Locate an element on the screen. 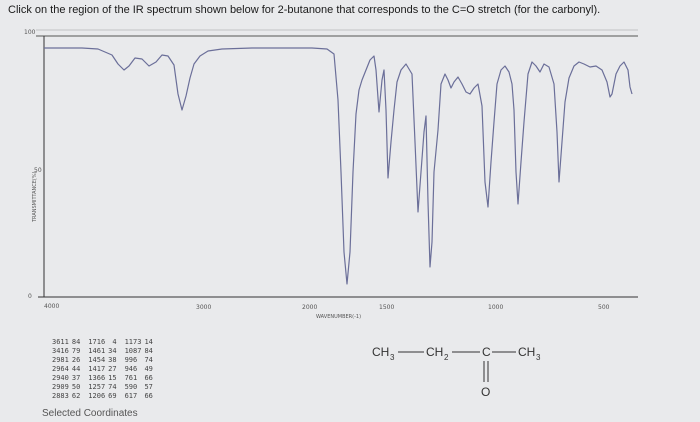 Image resolution: width=700 pixels, height=422 pixels. y-tick-100: 100 is located at coordinates (30, 32).